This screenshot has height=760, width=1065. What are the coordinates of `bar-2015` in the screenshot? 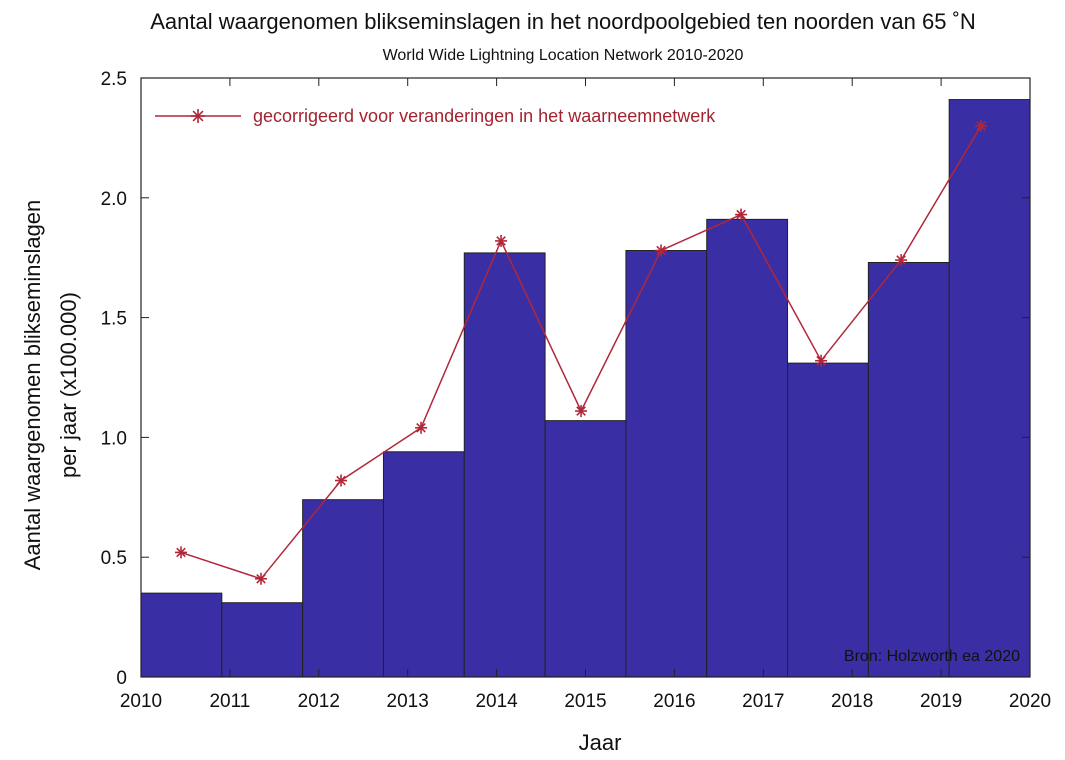 It's located at (585, 549).